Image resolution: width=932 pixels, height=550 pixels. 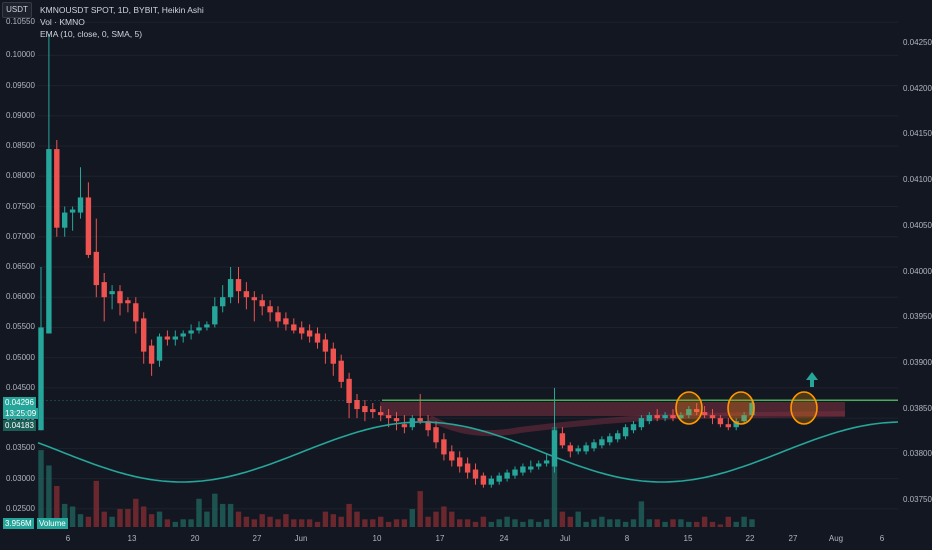 I want to click on time-tick-label: 24, so click(x=504, y=538).